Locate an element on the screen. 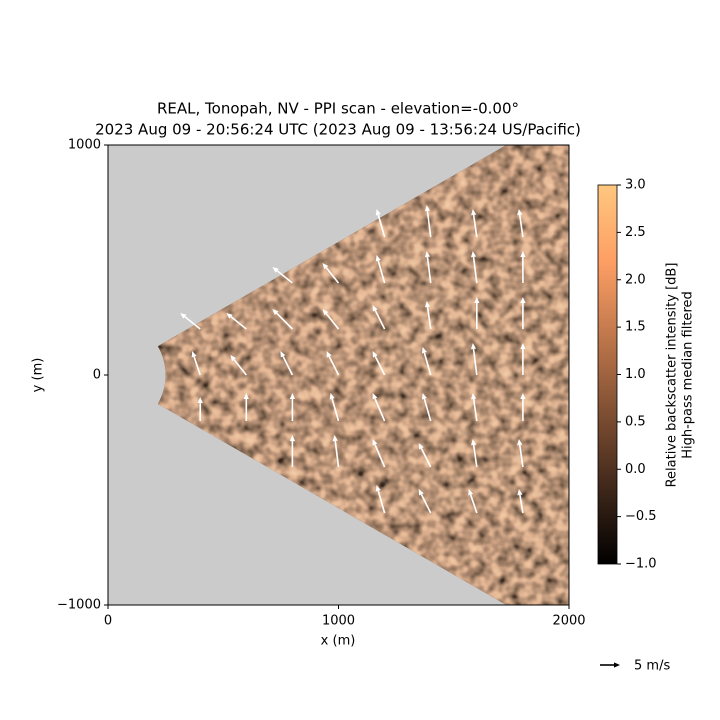 This screenshot has height=720, width=720. colorbar-tick-label: 0.5 is located at coordinates (635, 421).